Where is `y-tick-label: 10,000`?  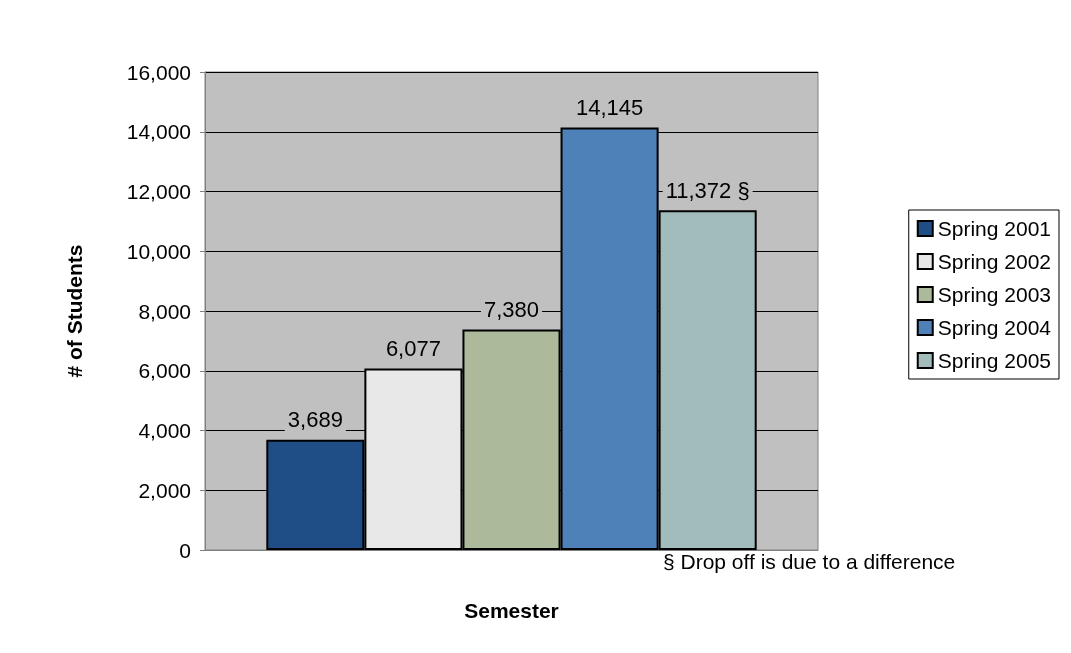 y-tick-label: 10,000 is located at coordinates (158, 251).